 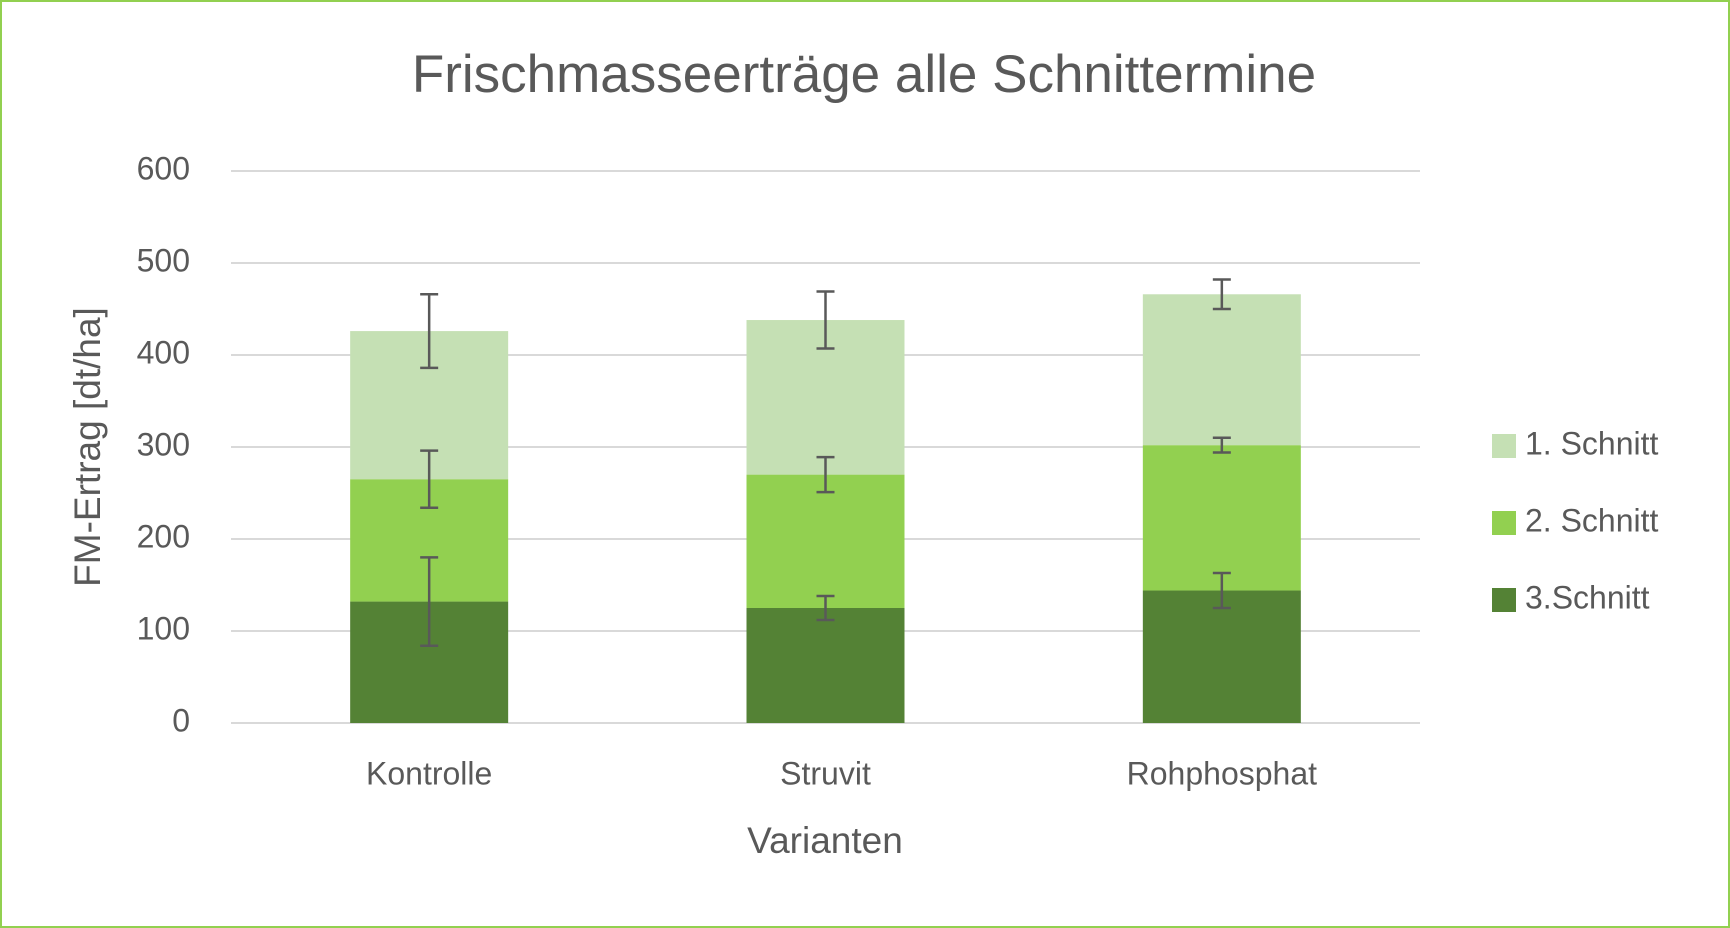 What do you see at coordinates (87, 447) in the screenshot?
I see `y-axis-title: FM-Ertrag [dt/ha]` at bounding box center [87, 447].